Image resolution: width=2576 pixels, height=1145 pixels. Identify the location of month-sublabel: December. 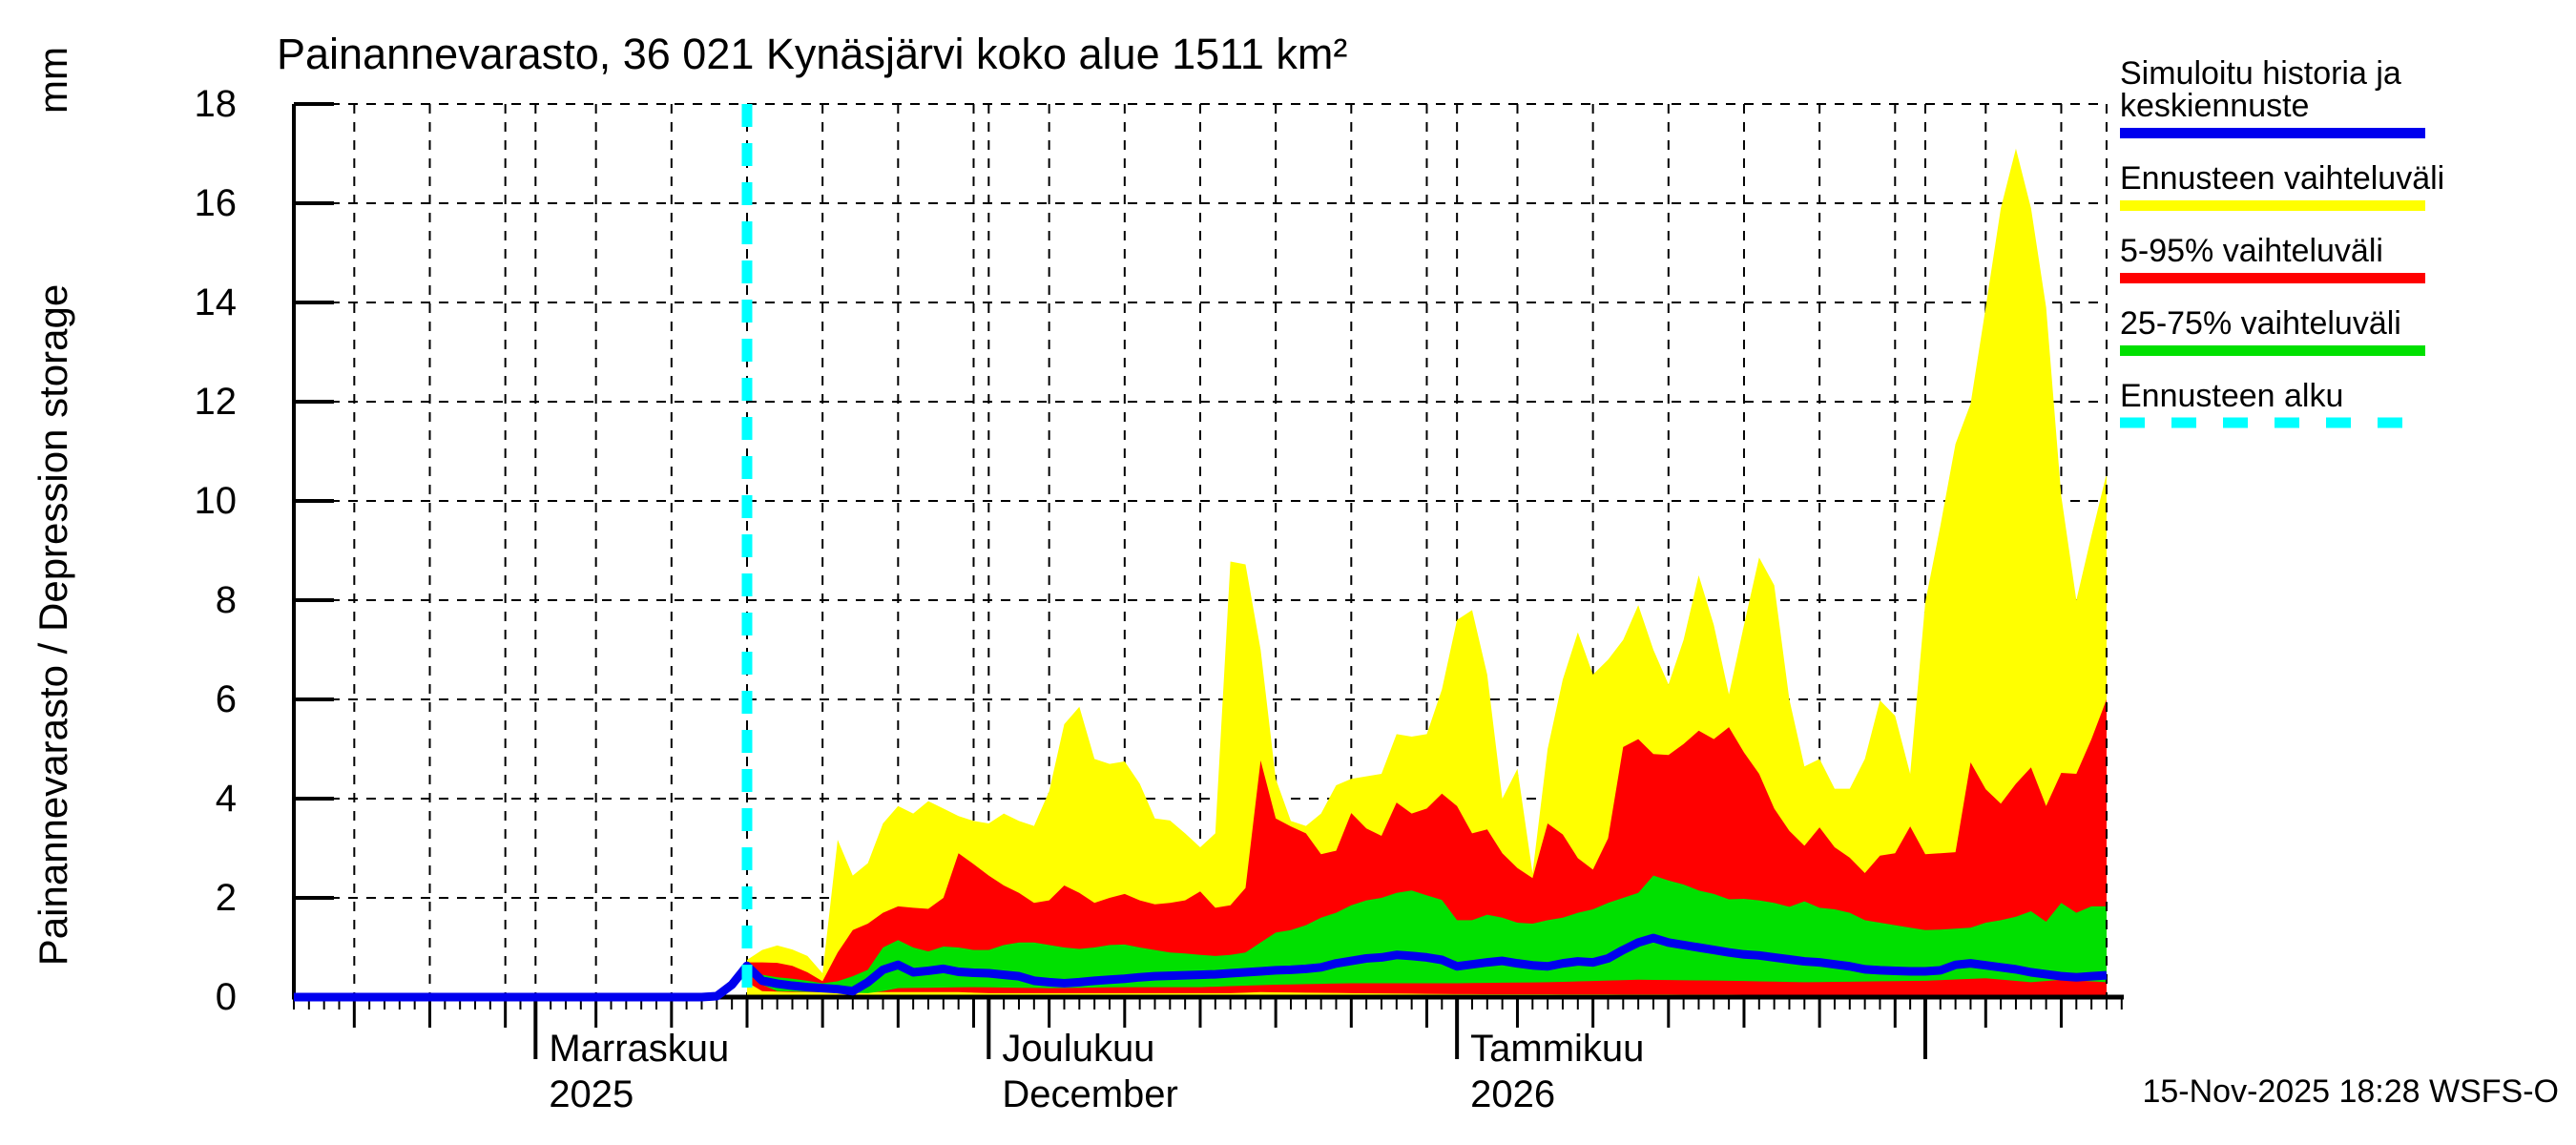
(1090, 1094).